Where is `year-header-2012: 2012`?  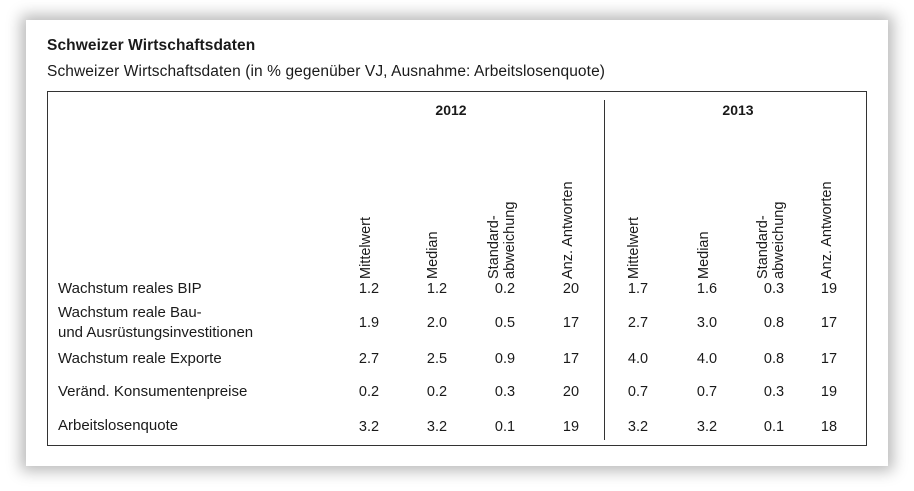 year-header-2012: 2012 is located at coordinates (451, 110).